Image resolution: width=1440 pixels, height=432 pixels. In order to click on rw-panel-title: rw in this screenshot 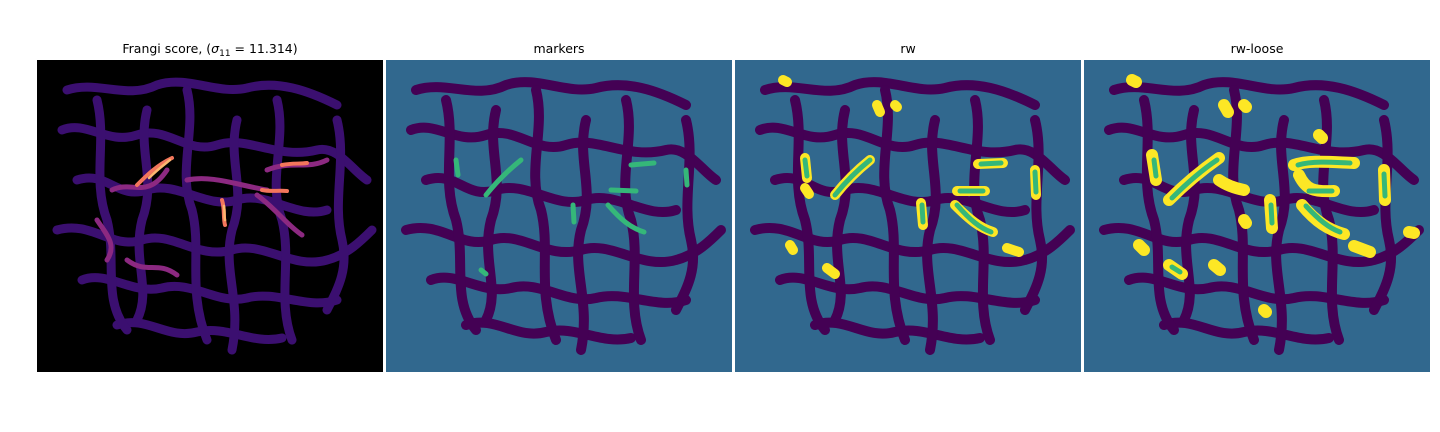, I will do `click(908, 48)`.